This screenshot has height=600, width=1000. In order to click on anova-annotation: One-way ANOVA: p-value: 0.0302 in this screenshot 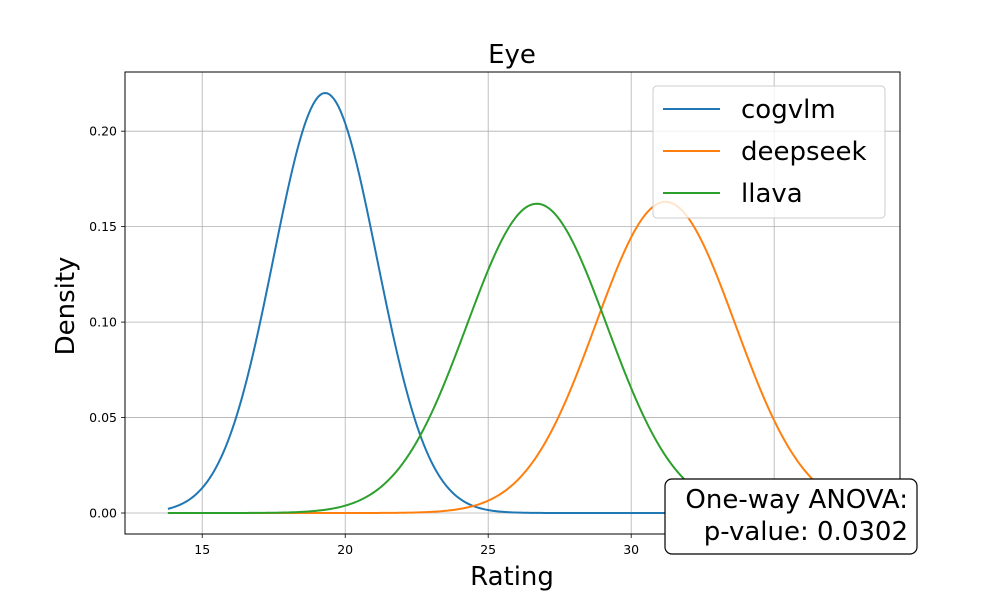, I will do `click(791, 516)`.